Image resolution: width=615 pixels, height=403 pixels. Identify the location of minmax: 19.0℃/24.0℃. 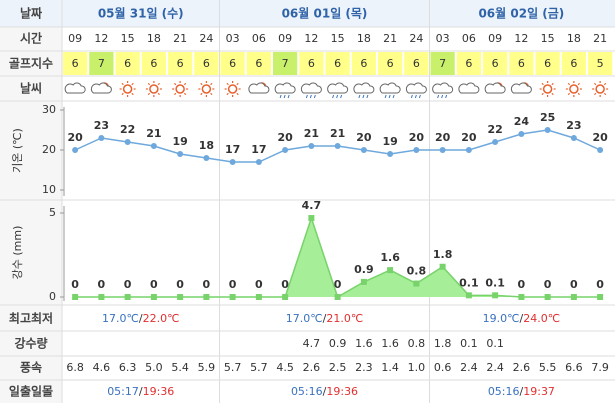
(521, 318).